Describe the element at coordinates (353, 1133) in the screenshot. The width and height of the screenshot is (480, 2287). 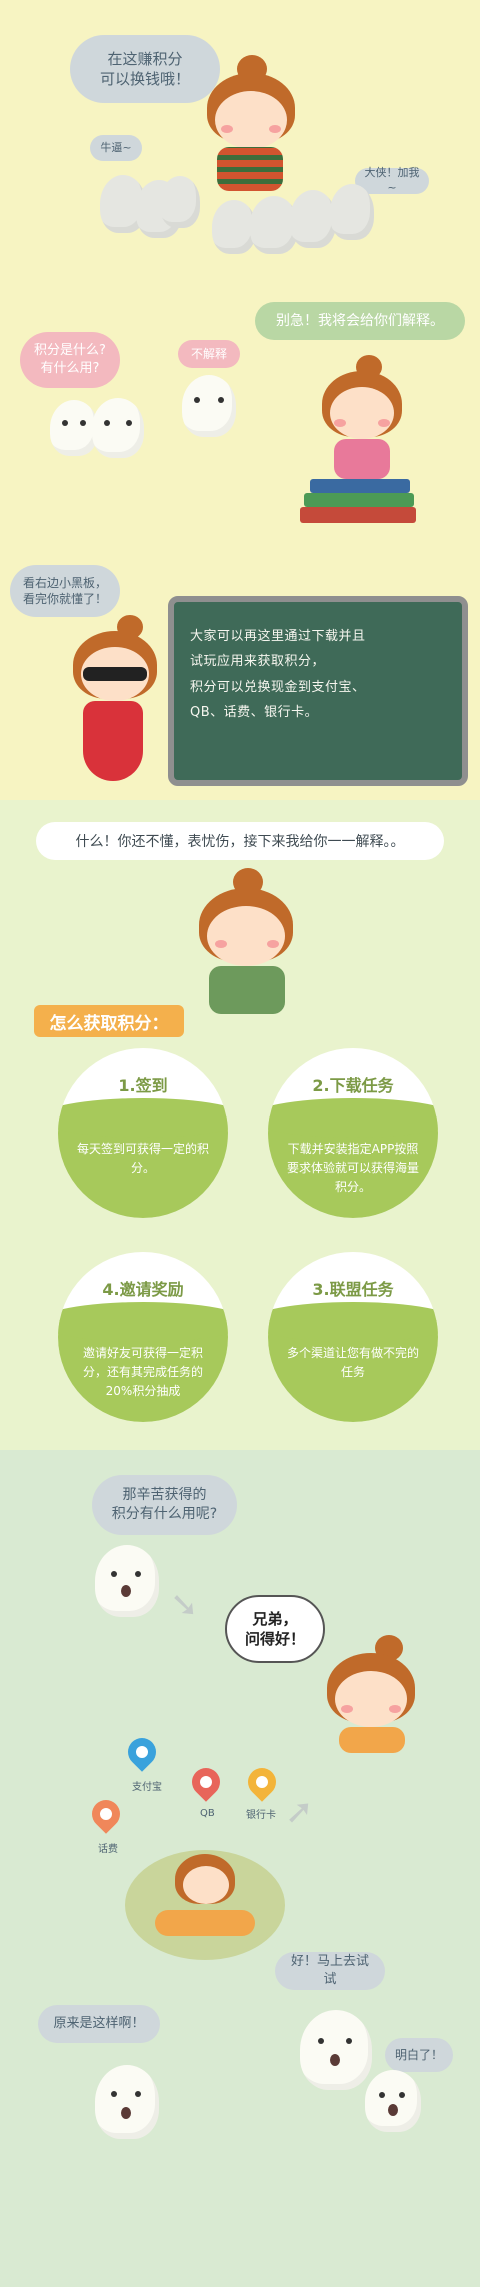
I see `method-card-download: 2.下载任务 下载并安装指定APP按照要求体验就可以获得海量积分。` at that location.